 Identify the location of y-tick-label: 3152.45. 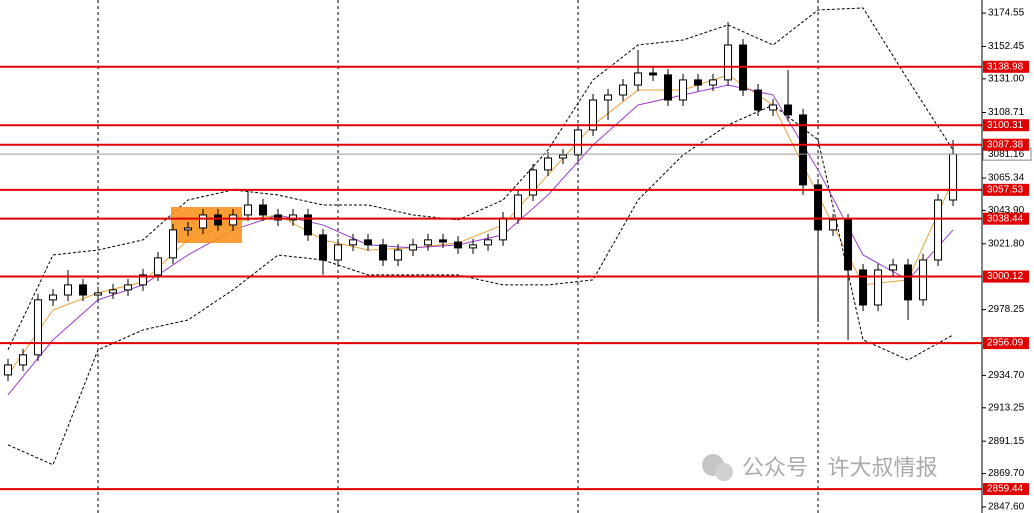
(1006, 46).